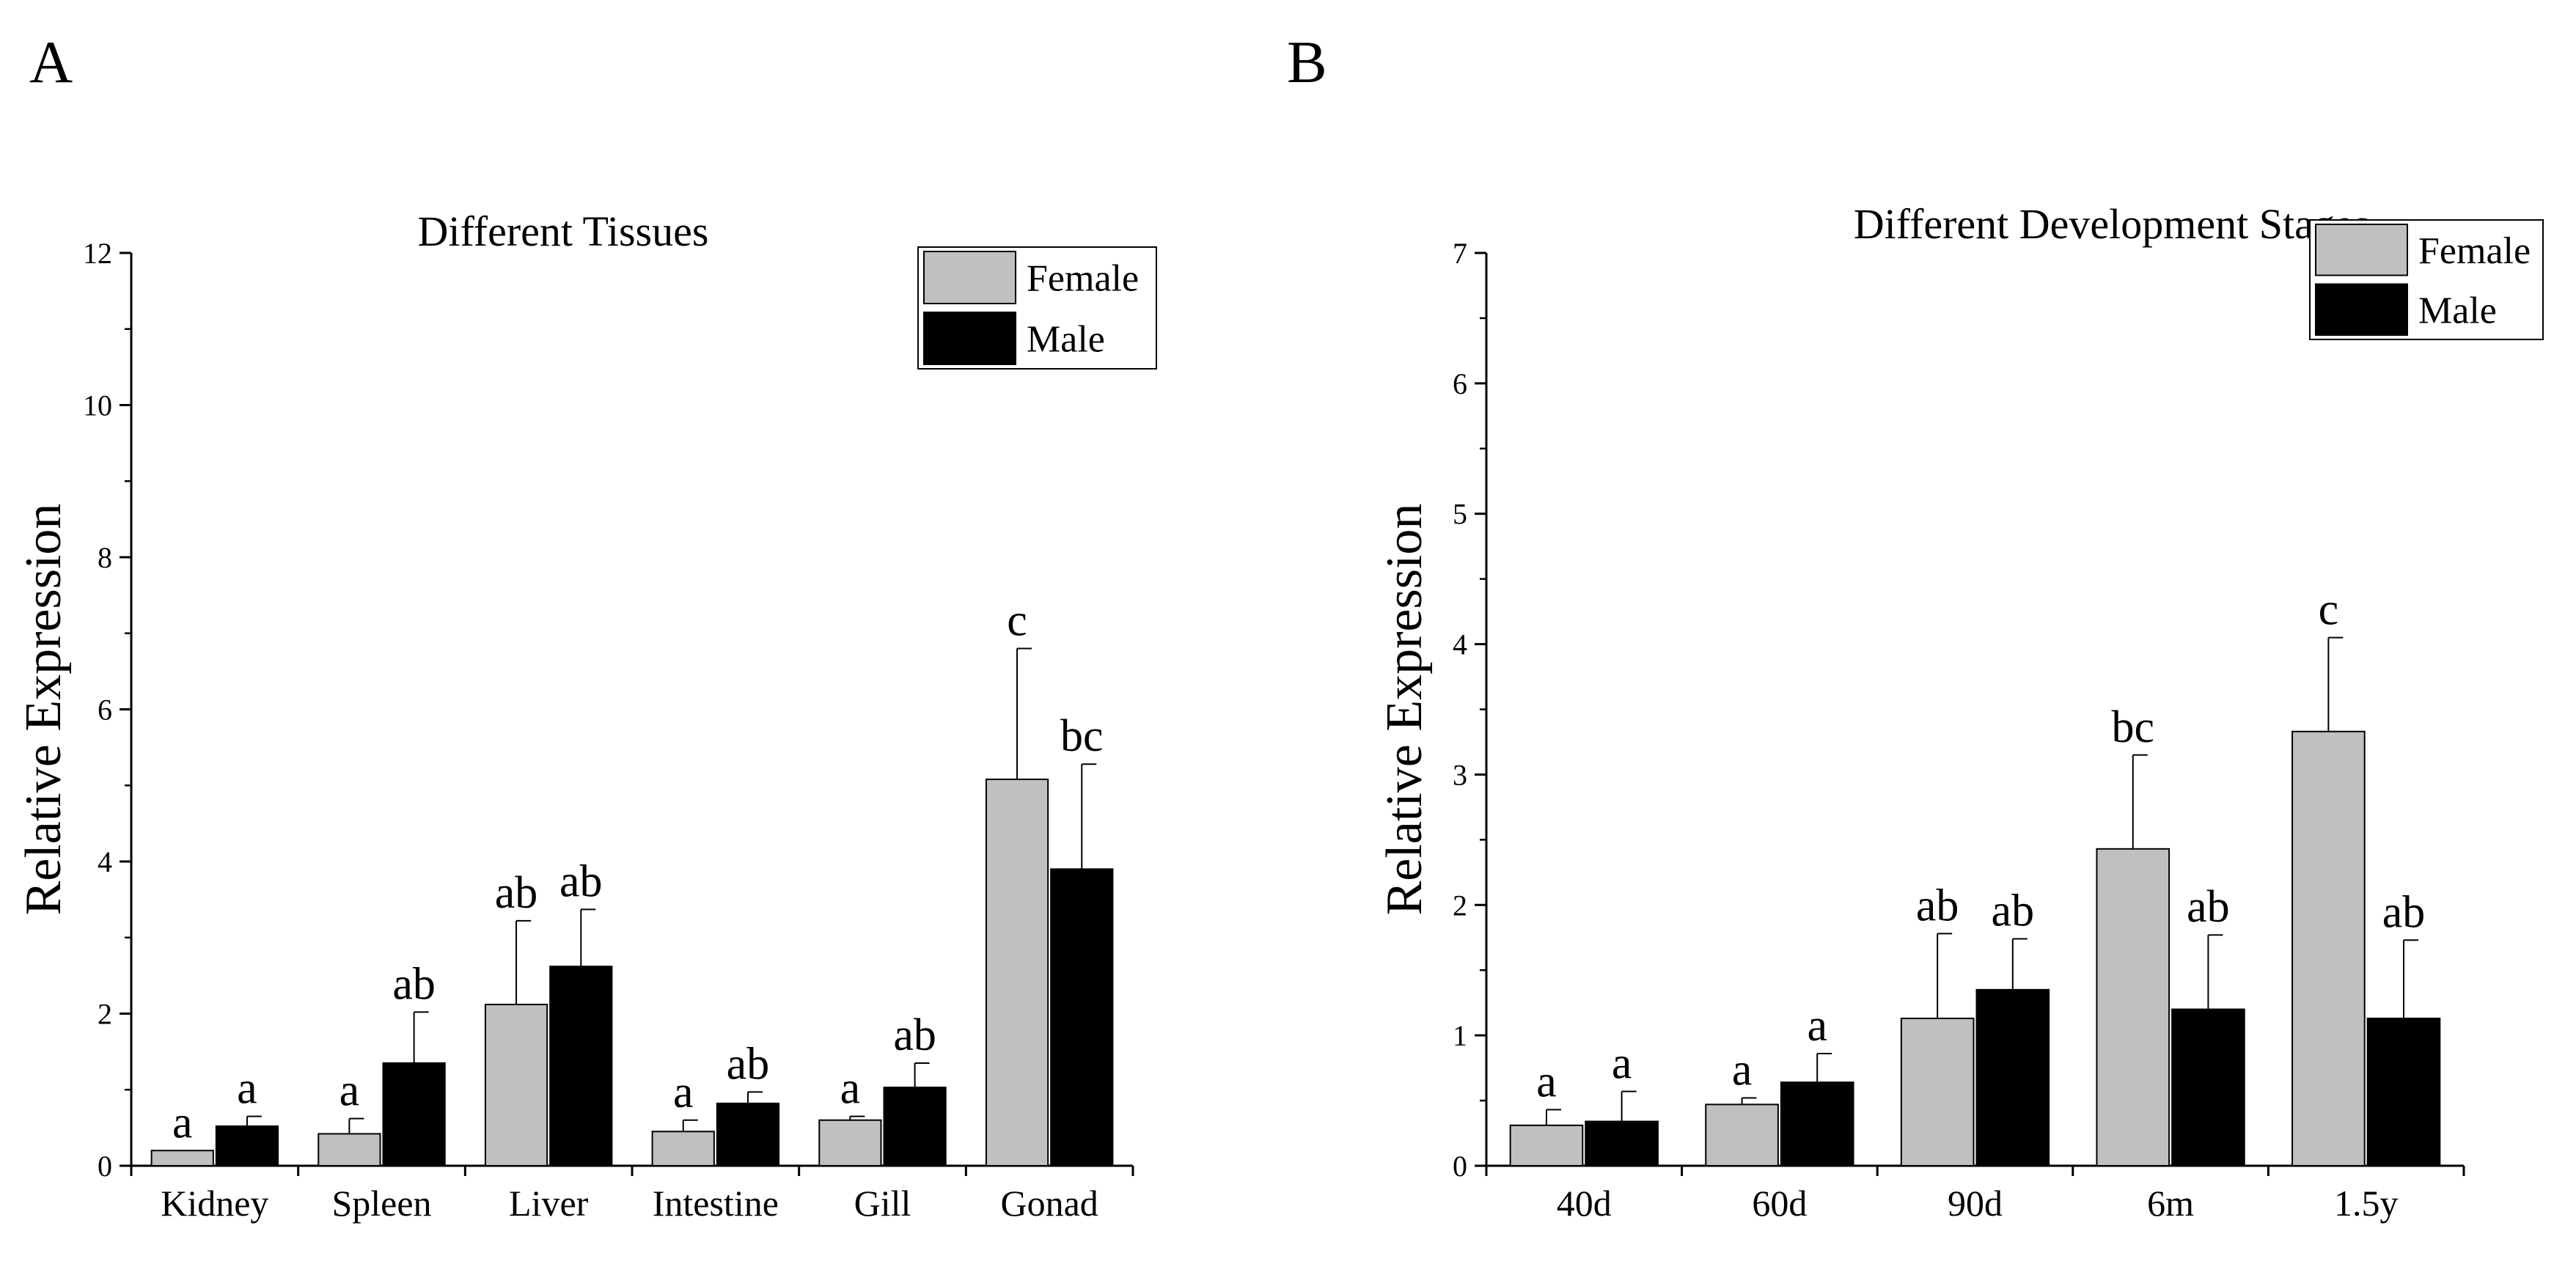  I want to click on chart-title: Different Tissues, so click(563, 231).